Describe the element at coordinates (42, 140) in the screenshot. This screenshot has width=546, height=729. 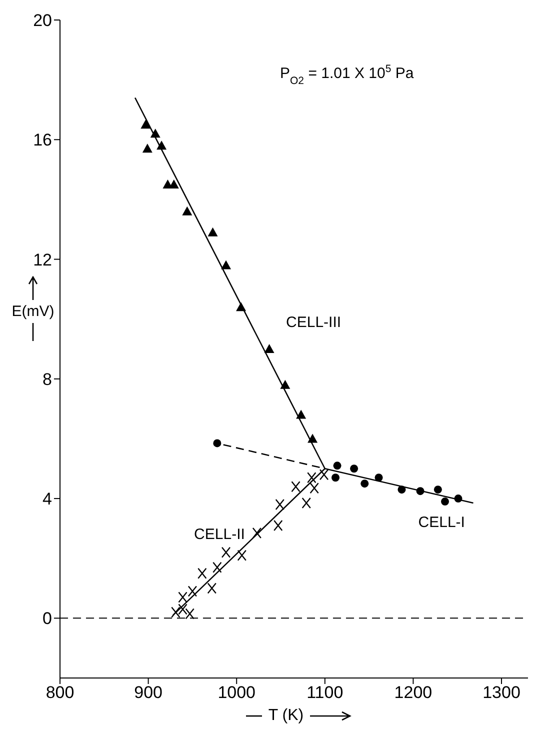
I see `y-tick-label: 16` at that location.